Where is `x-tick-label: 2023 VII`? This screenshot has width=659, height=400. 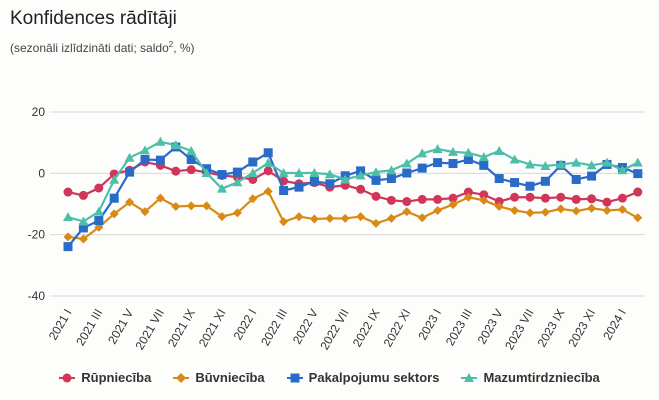
x-tick-label: 2023 VII is located at coordinates (519, 330).